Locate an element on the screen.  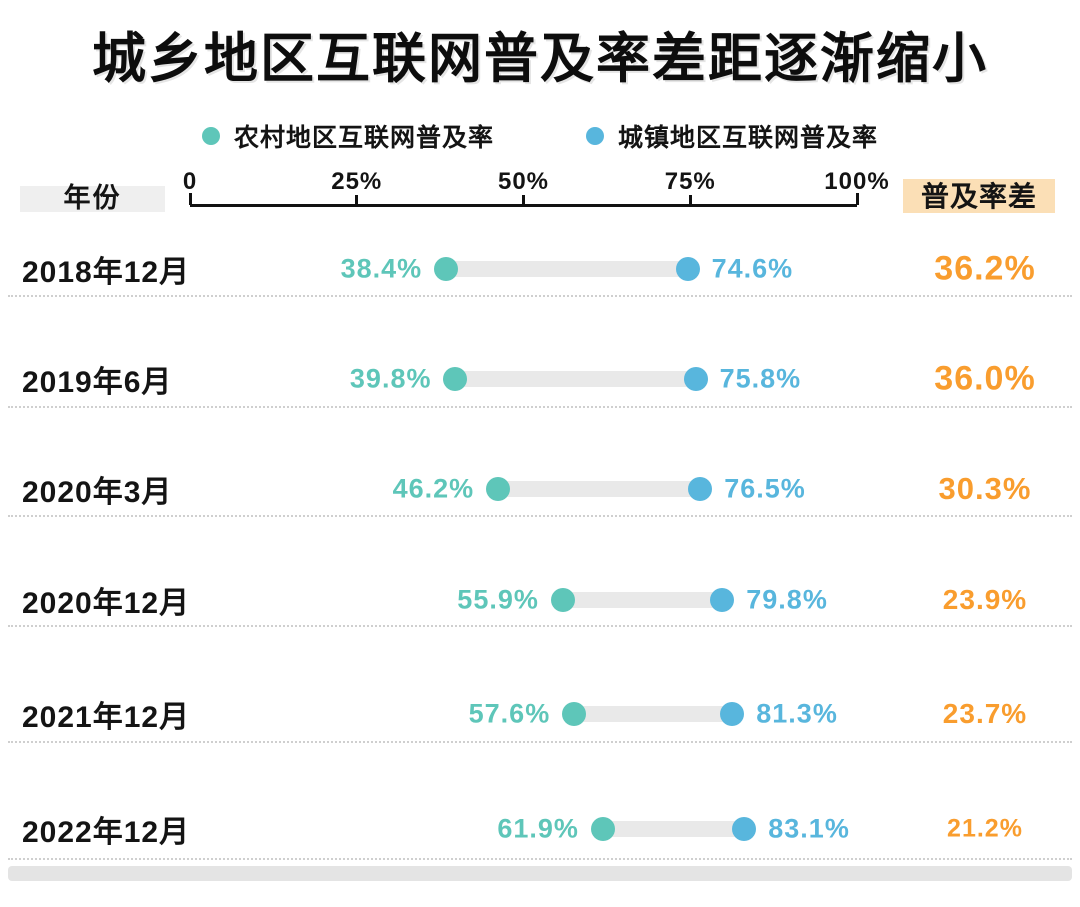
year-header-label: 年份 is located at coordinates (92, 198).